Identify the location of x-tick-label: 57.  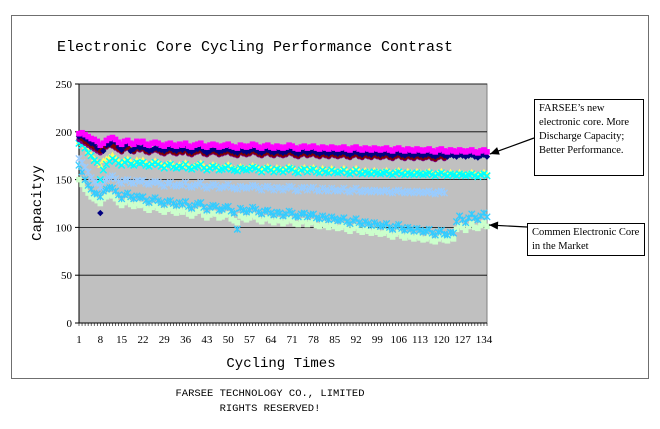
(250, 340).